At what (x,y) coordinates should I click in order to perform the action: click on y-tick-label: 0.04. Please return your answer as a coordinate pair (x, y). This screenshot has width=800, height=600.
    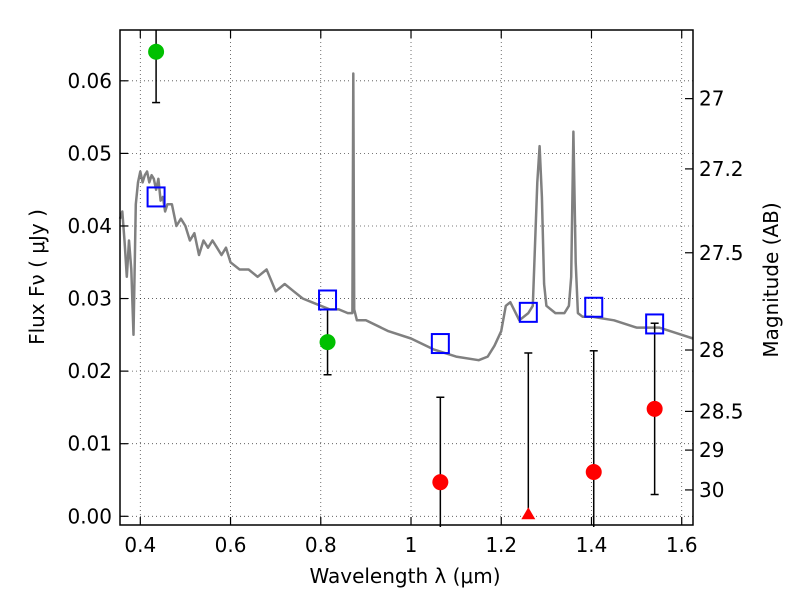
    Looking at the image, I should click on (89, 226).